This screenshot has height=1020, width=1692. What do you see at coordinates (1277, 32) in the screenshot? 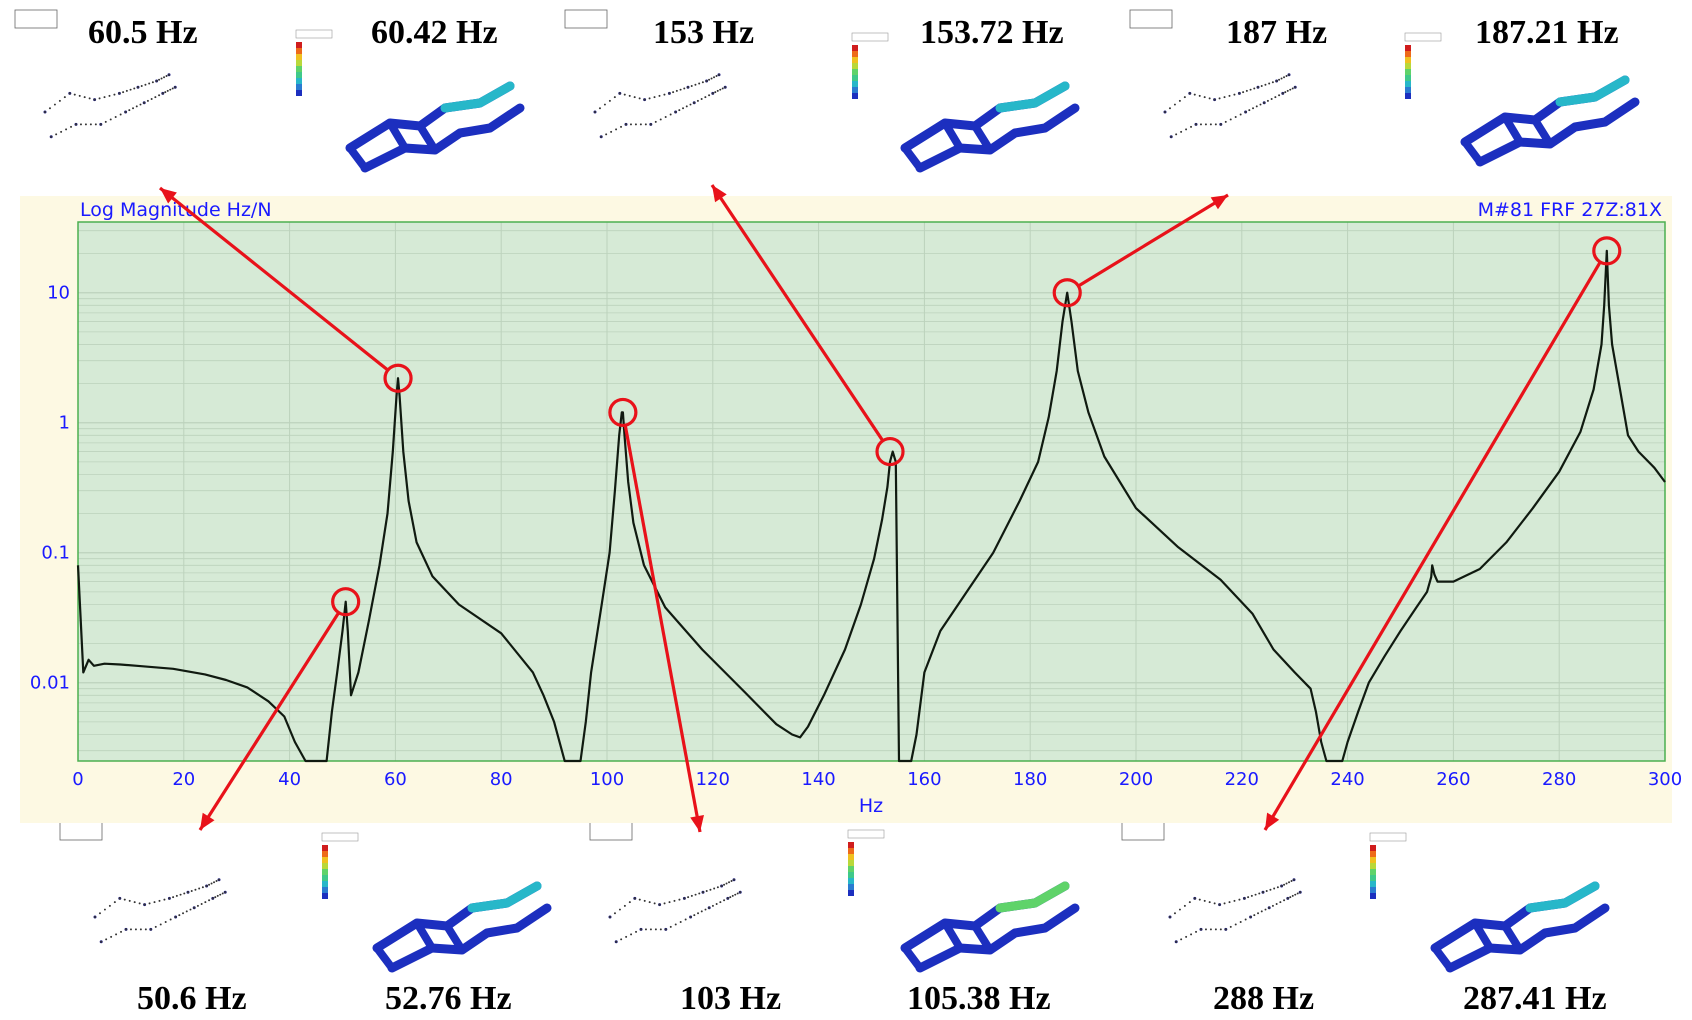
I see `top-label-5: 187 Hz` at bounding box center [1277, 32].